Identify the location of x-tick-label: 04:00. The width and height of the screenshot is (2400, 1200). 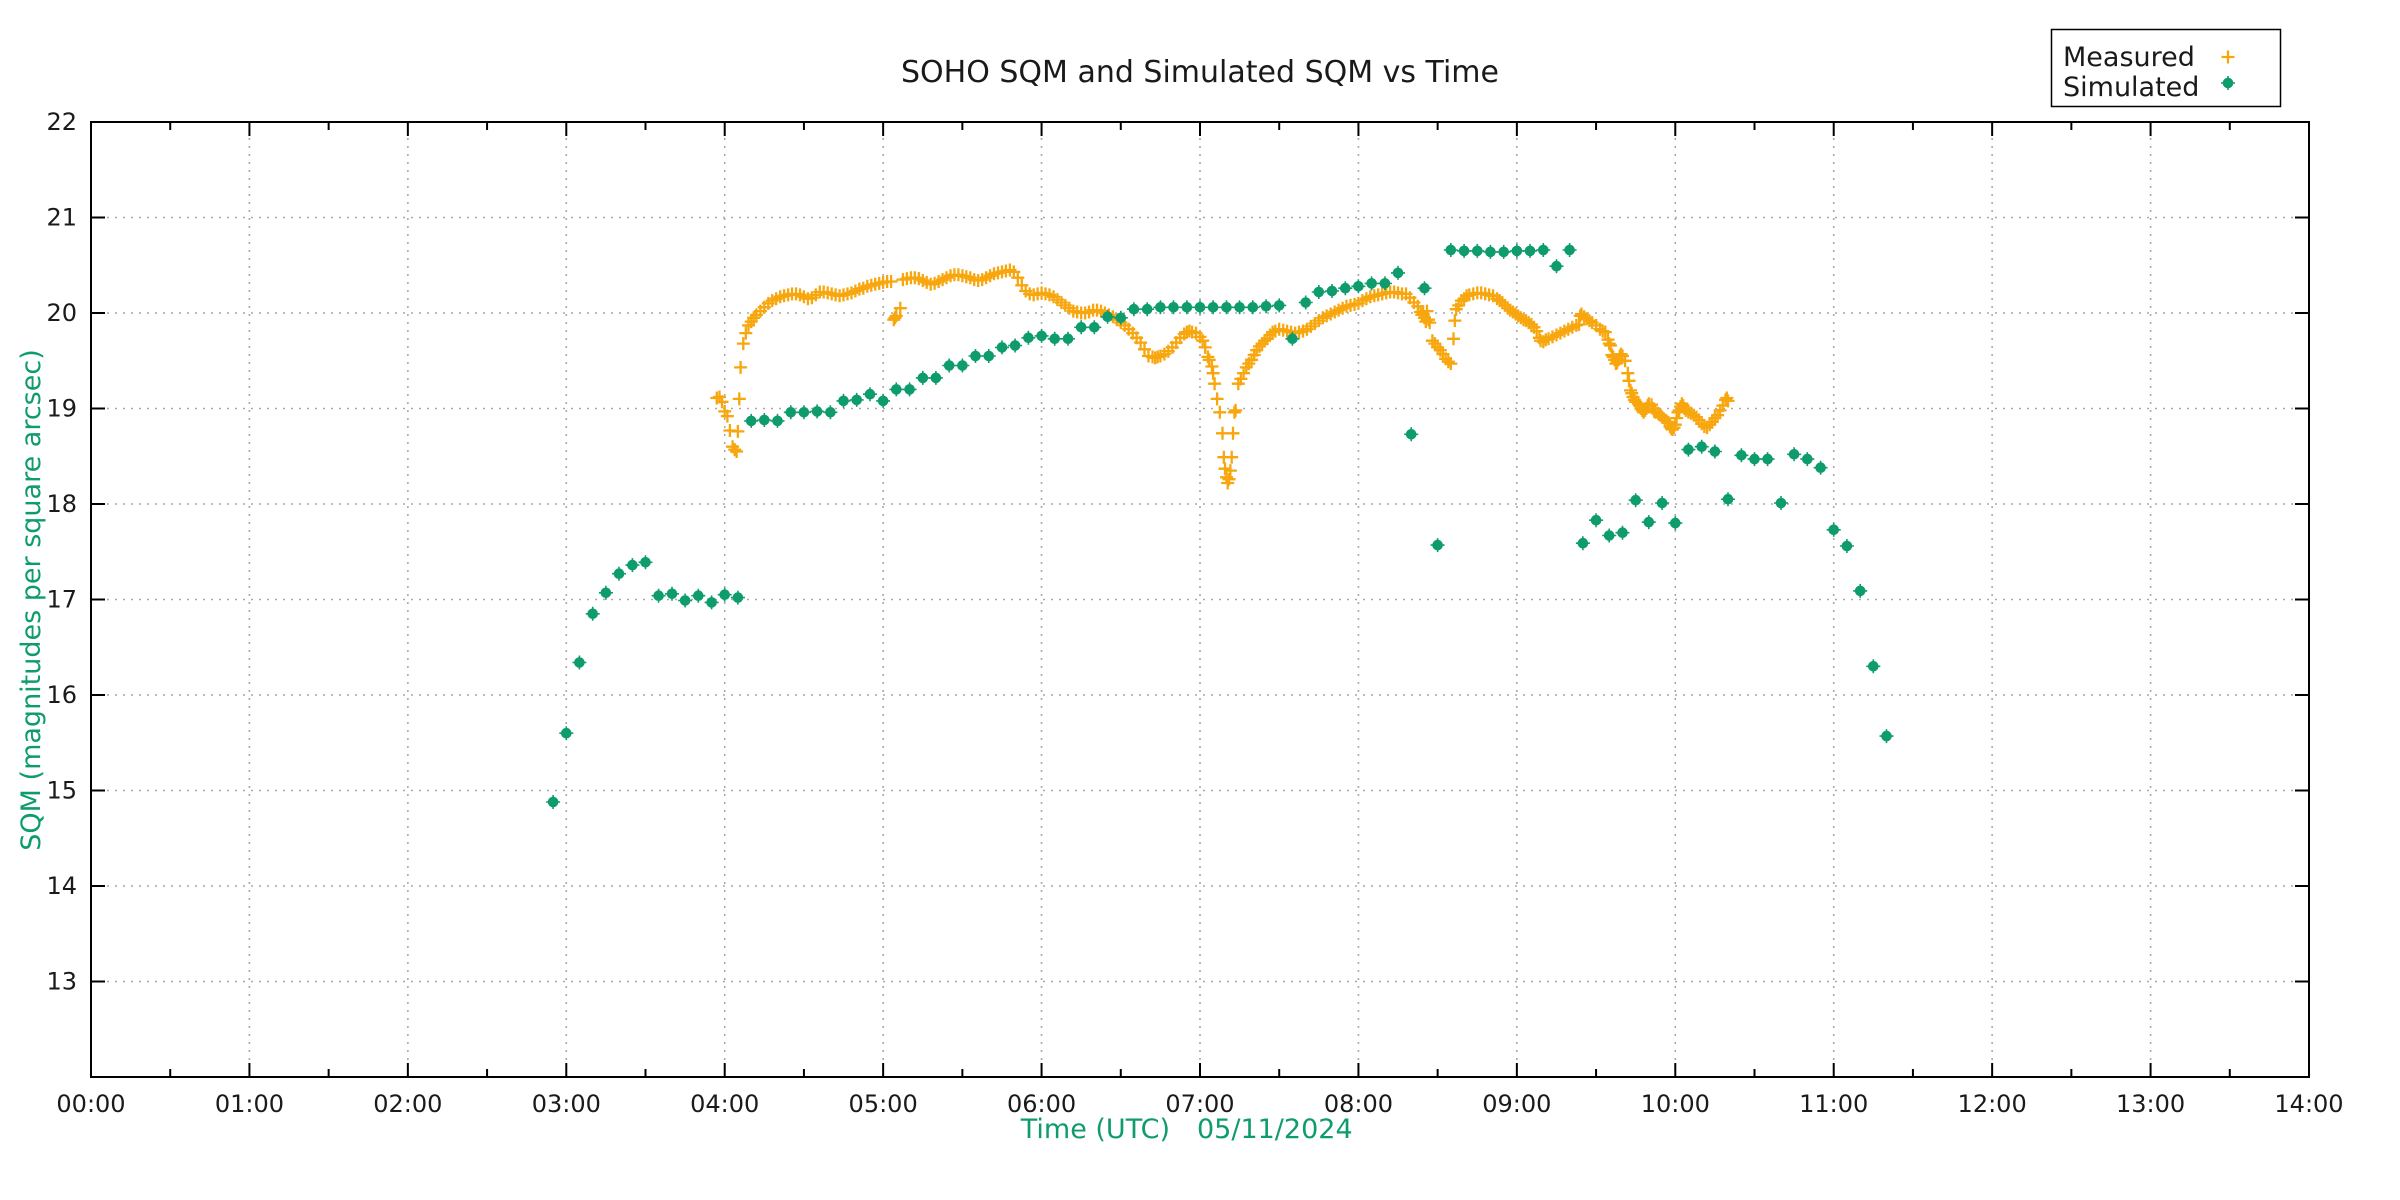
(724, 1104).